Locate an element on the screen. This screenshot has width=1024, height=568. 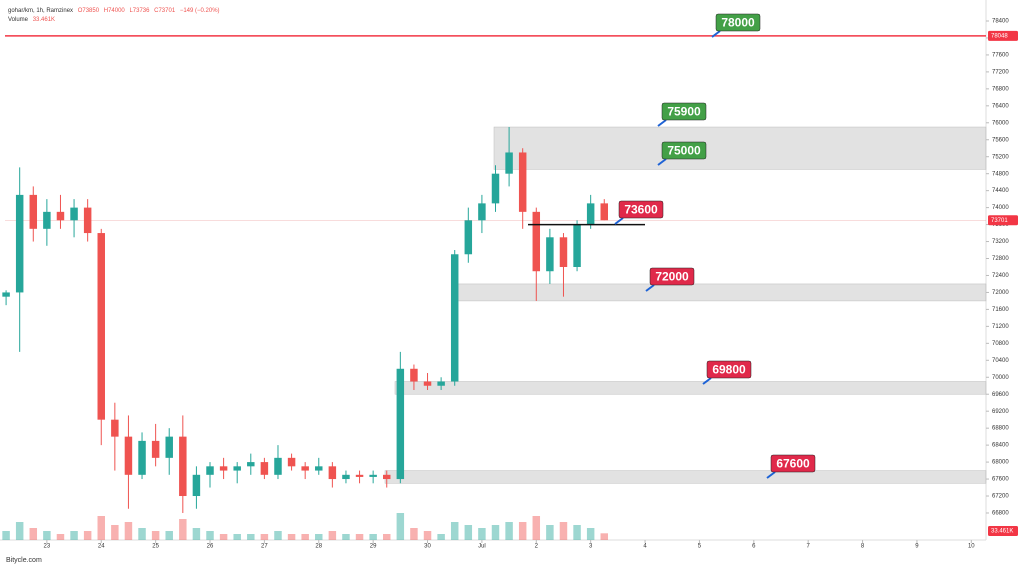
x-tick-label: 25 is located at coordinates (155, 547).